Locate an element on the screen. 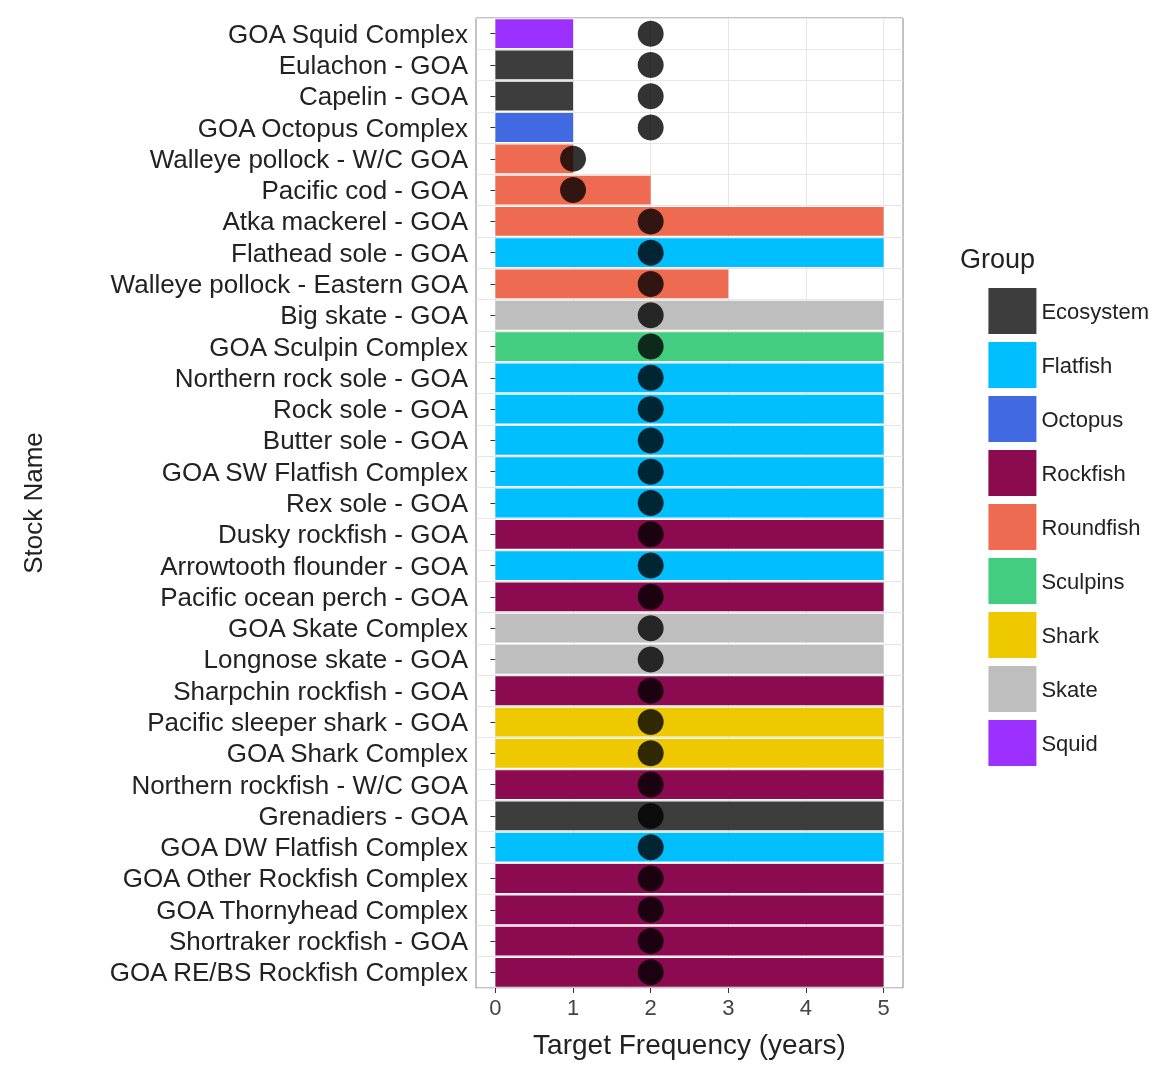 The width and height of the screenshot is (1170, 1075). y-tick-label: GOA Sculpin Complex is located at coordinates (338, 346).